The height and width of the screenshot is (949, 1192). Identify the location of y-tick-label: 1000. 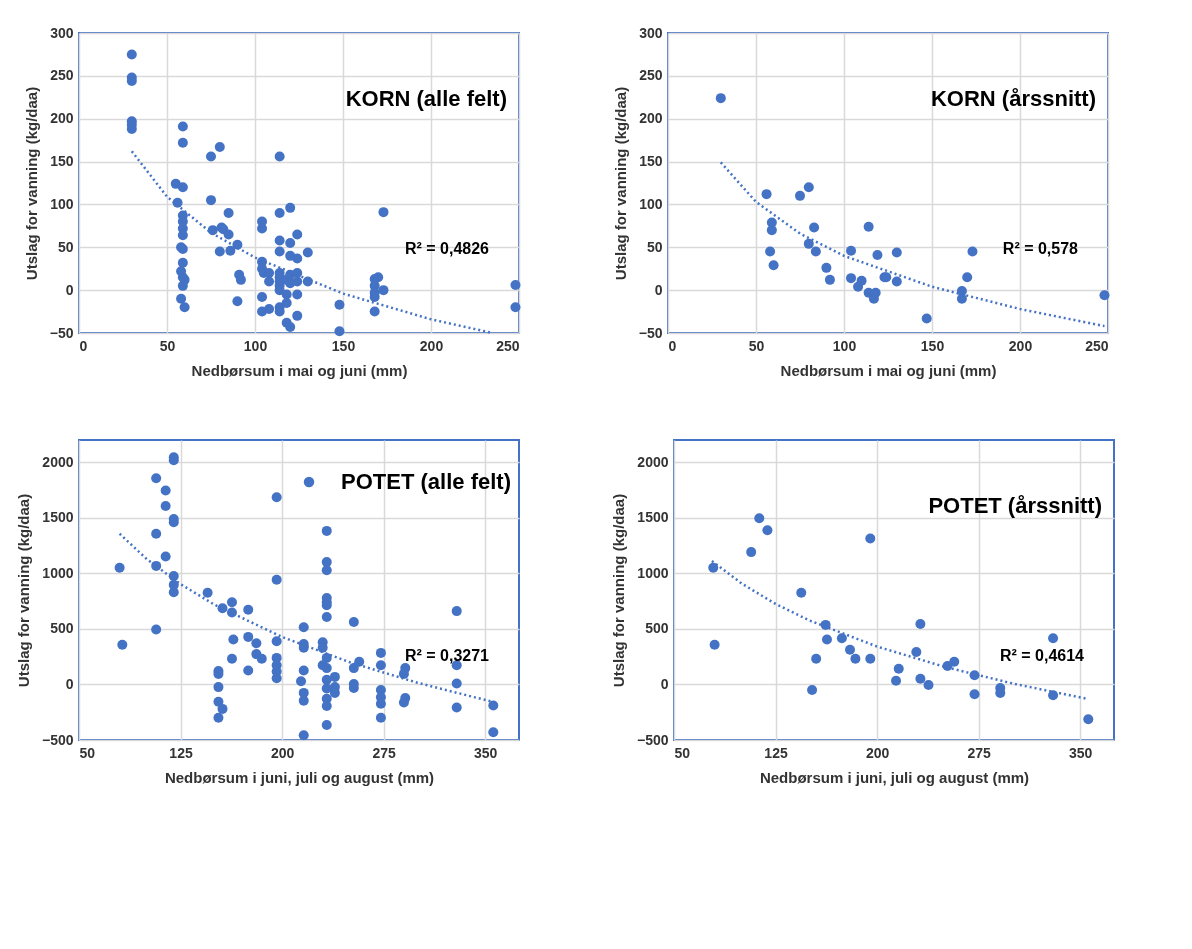
(58, 572).